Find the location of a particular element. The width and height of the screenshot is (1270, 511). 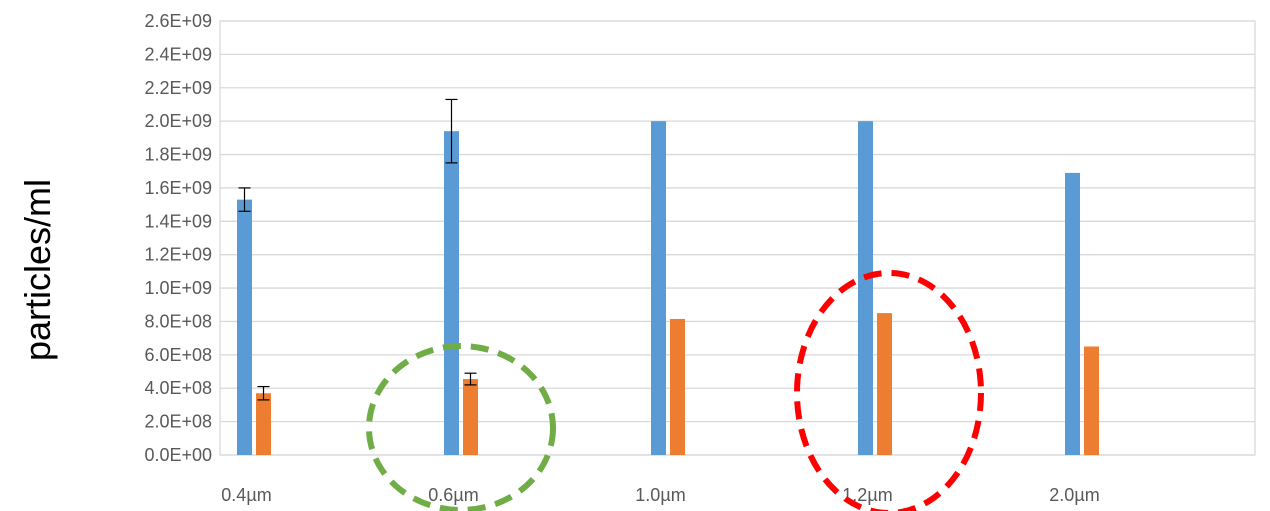

x-tick-label: 1.0µm is located at coordinates (660, 495).